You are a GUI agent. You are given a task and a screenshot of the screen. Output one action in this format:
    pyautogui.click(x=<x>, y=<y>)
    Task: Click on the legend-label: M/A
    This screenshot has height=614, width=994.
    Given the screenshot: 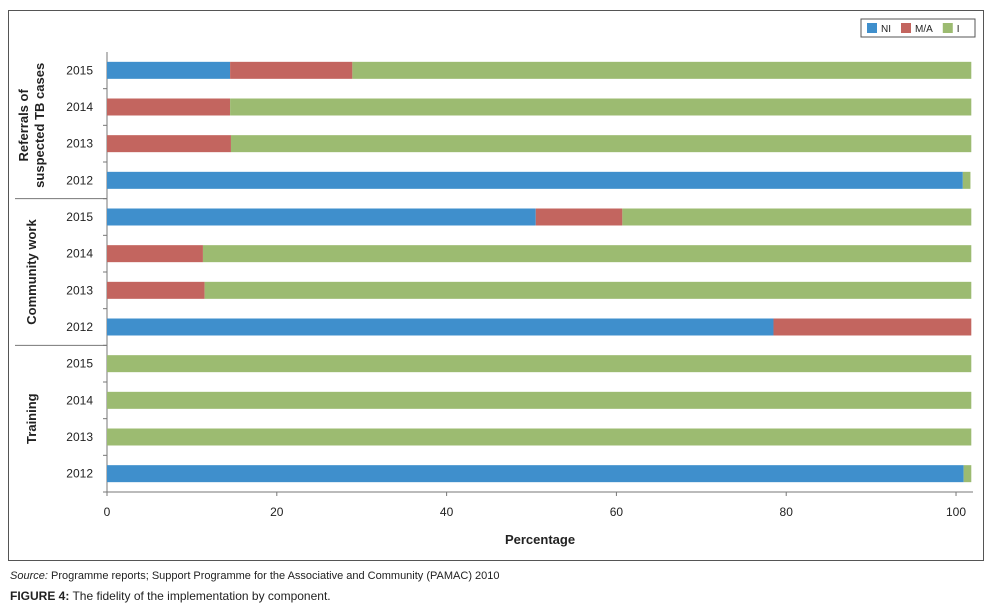 What is the action you would take?
    pyautogui.click(x=924, y=29)
    